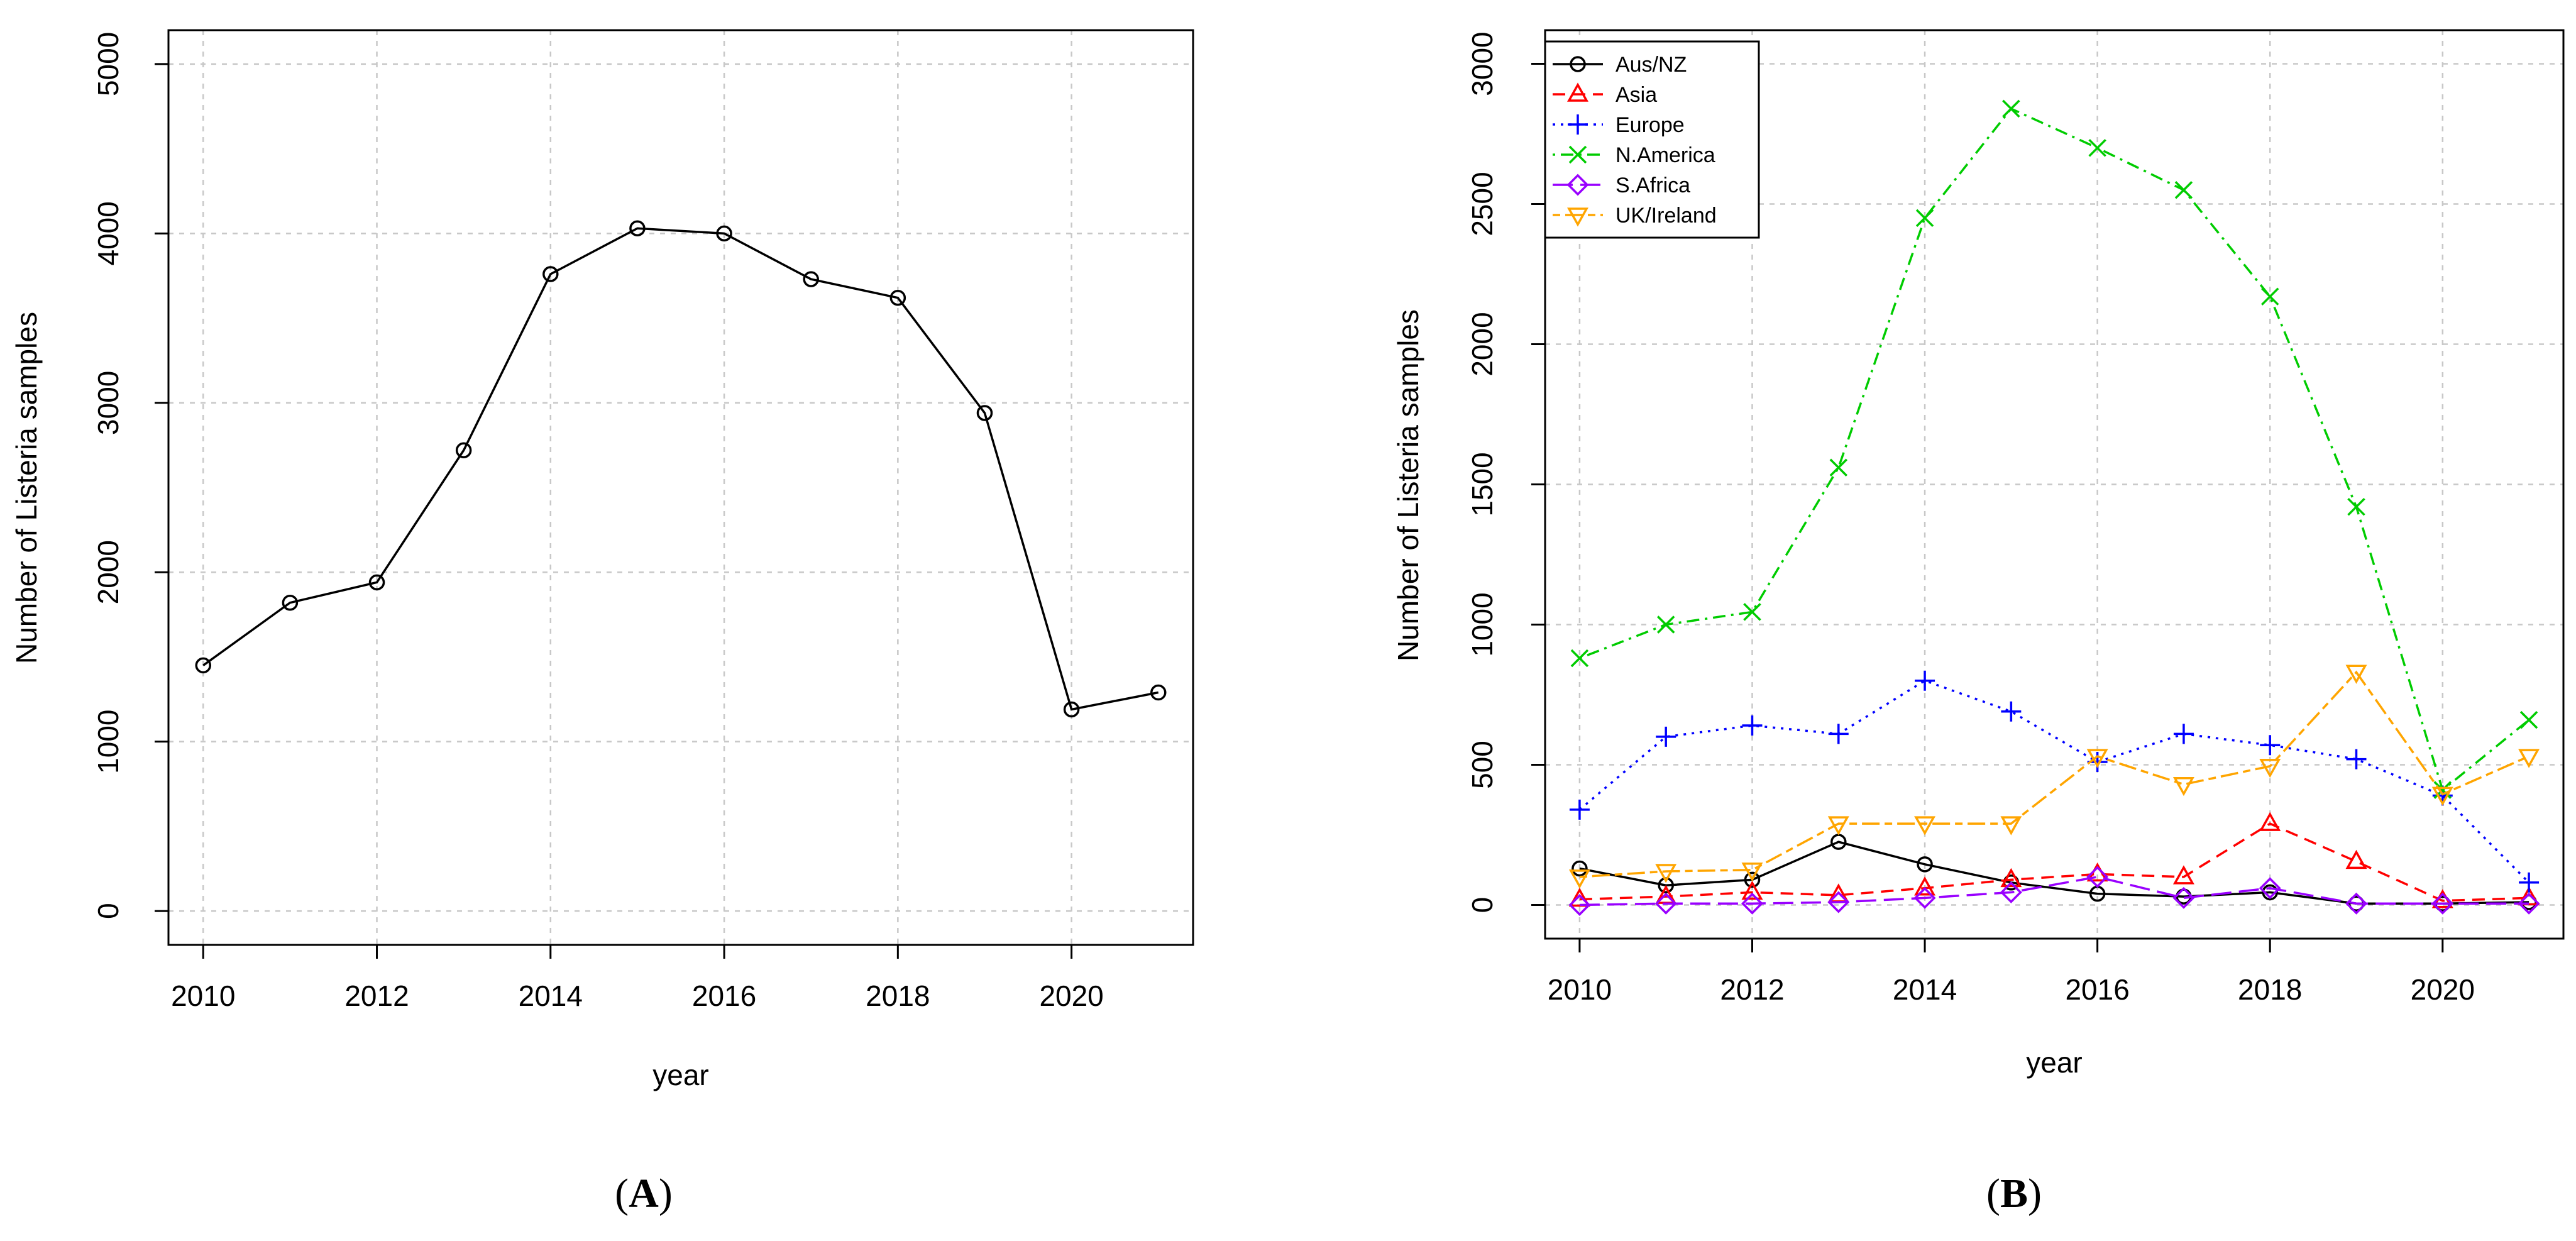 The height and width of the screenshot is (1241, 2576). What do you see at coordinates (1650, 125) in the screenshot?
I see `legend-label: Europe` at bounding box center [1650, 125].